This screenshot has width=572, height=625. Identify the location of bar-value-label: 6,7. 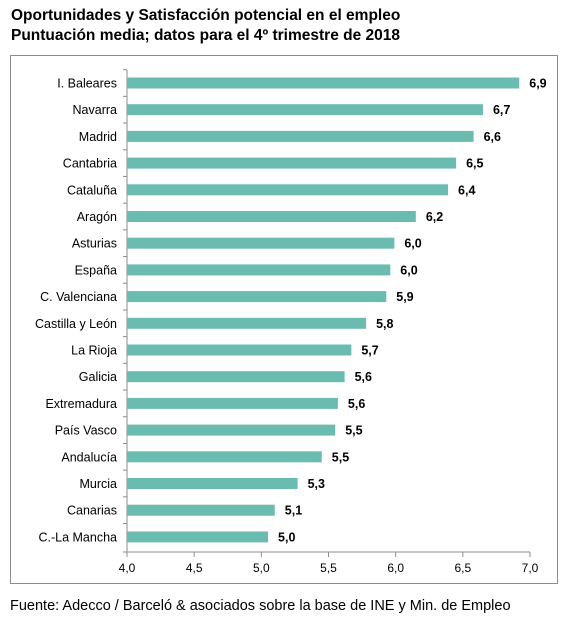
(501, 110).